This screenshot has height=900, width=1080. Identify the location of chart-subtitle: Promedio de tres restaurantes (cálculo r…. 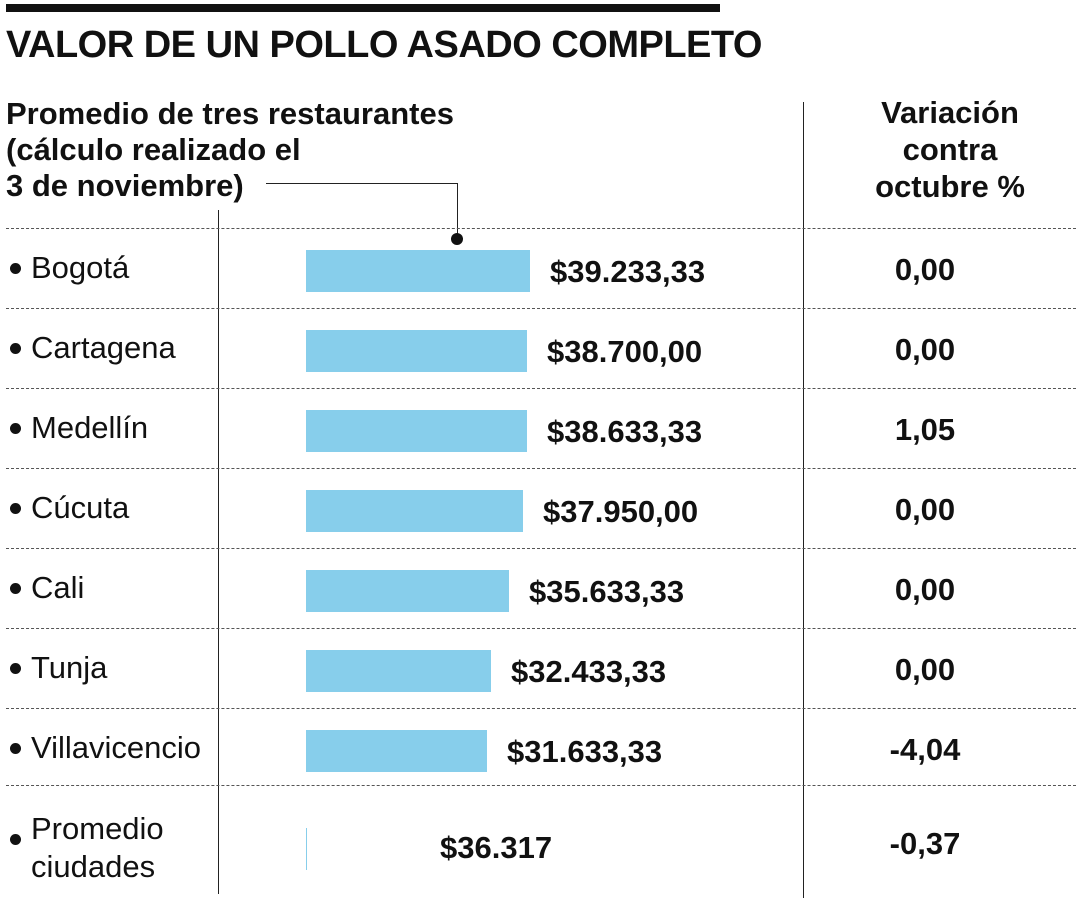
(256, 150).